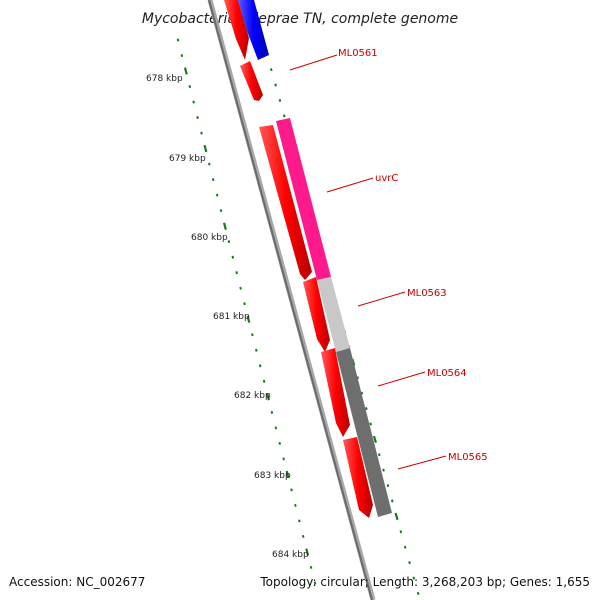  I want to click on gene-label-uvrc: uvrC, so click(386, 178).